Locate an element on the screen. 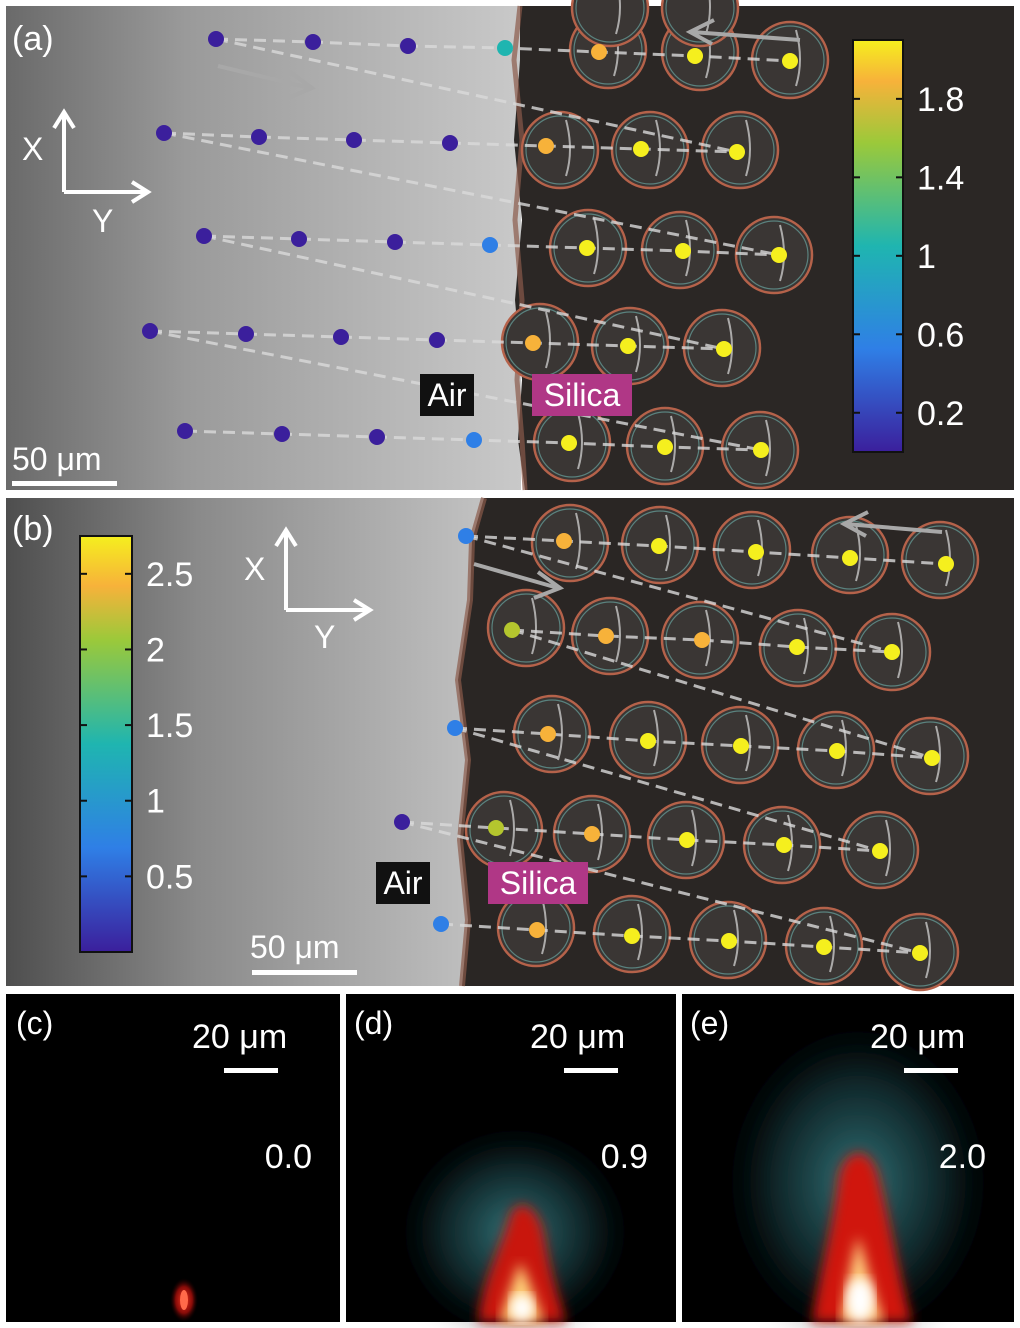 The width and height of the screenshot is (1020, 1328). panel-a-axes-icon is located at coordinates (102, 156).